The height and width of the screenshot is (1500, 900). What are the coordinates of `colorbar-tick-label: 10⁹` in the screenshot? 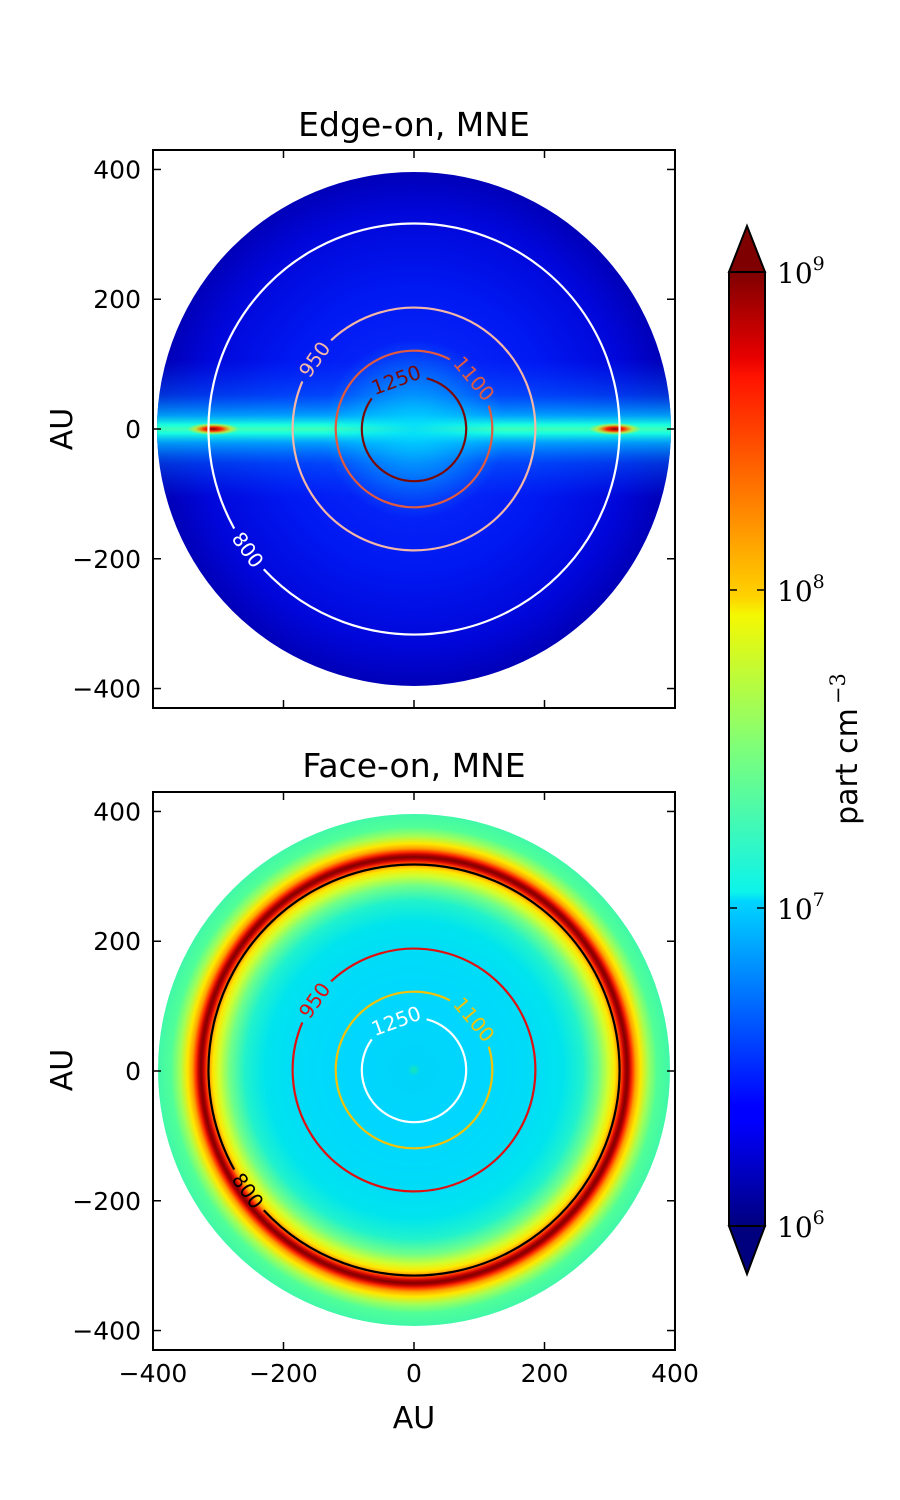 It's located at (801, 271).